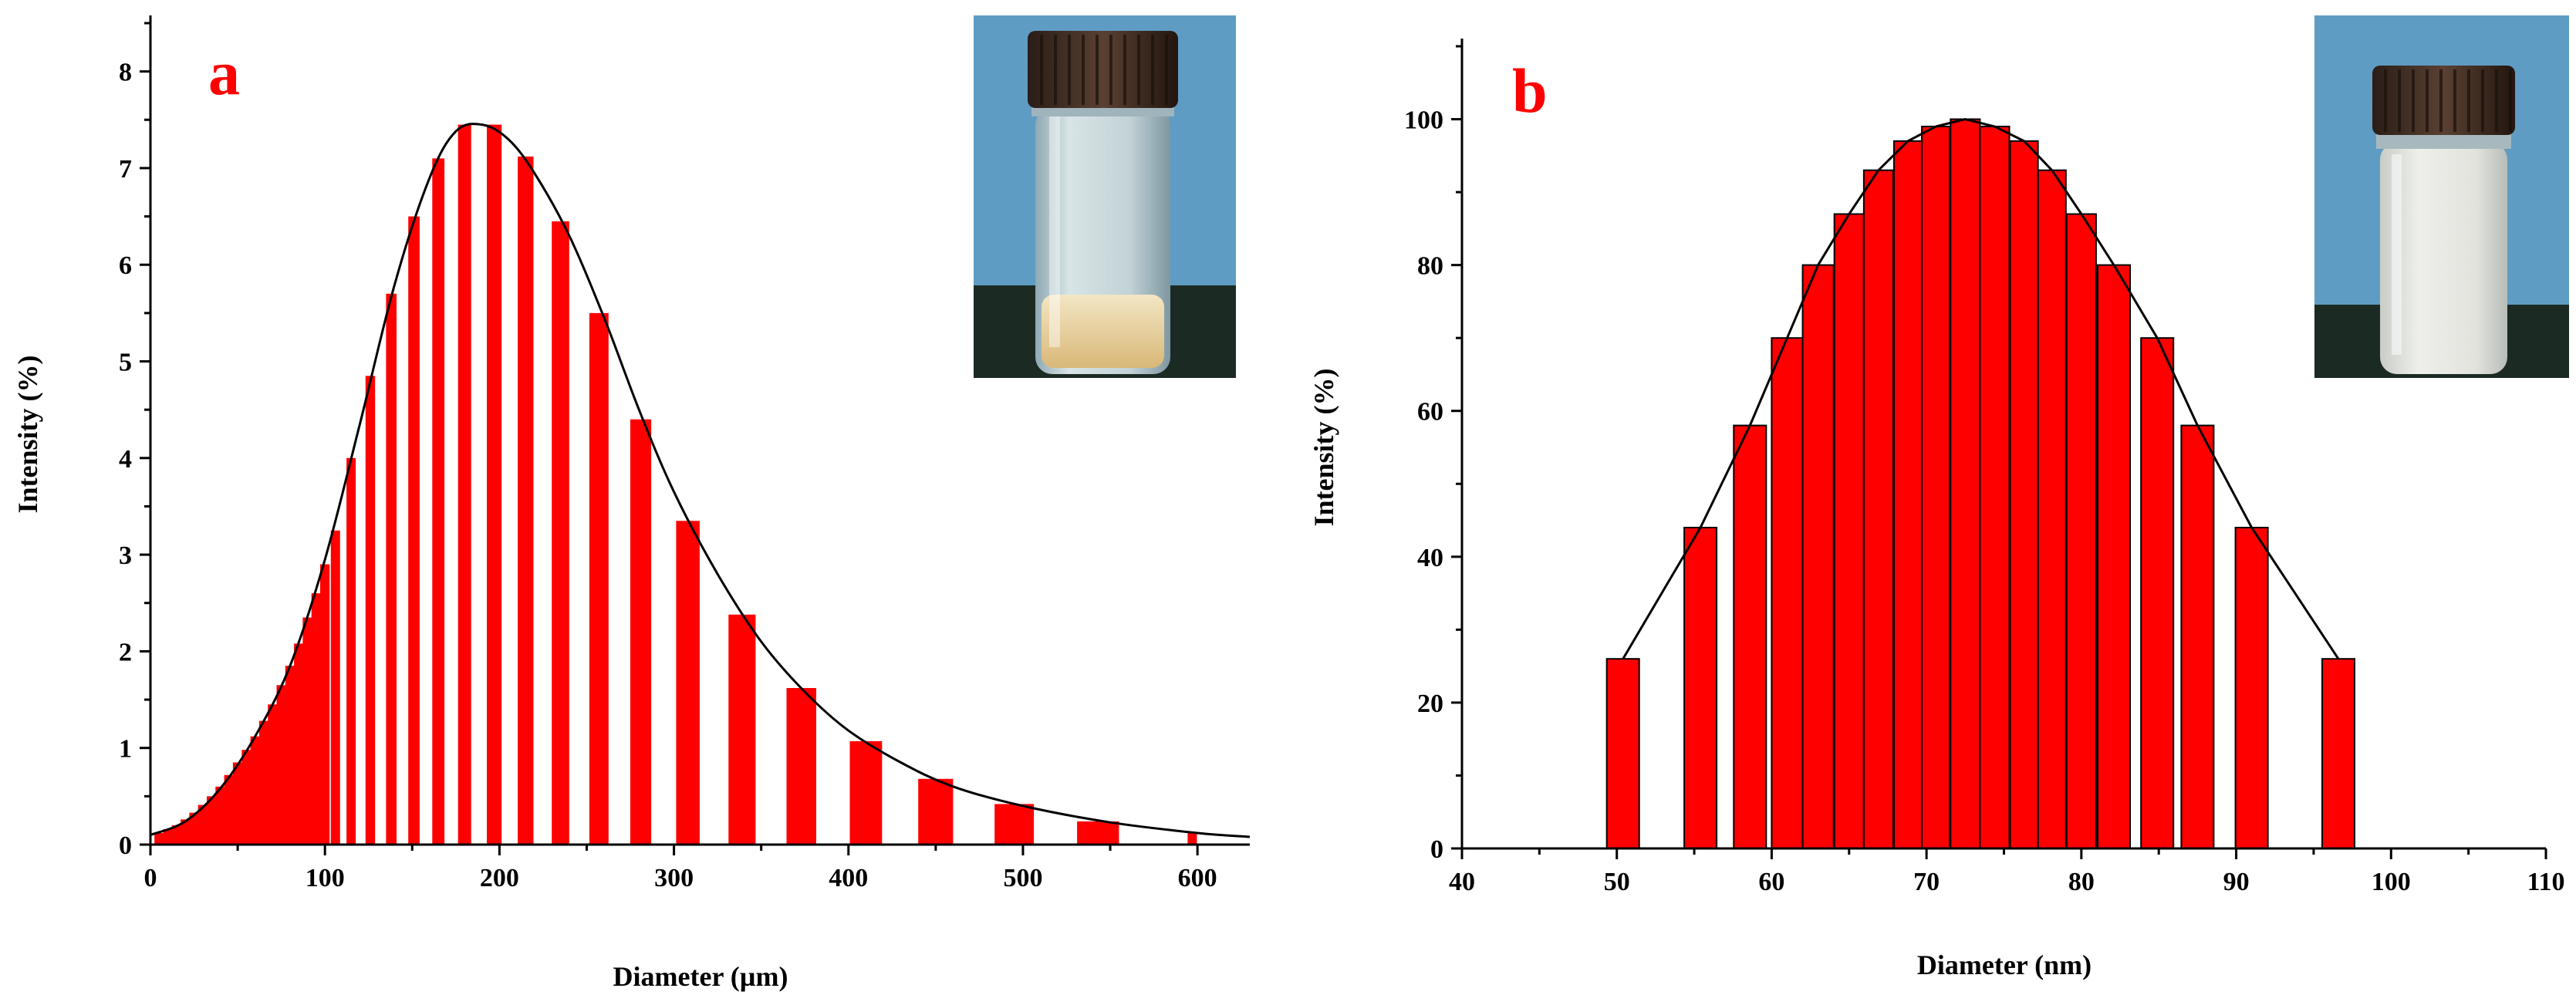 The width and height of the screenshot is (2576, 995). Describe the element at coordinates (125, 555) in the screenshot. I see `a-y-tick-label: 3` at that location.